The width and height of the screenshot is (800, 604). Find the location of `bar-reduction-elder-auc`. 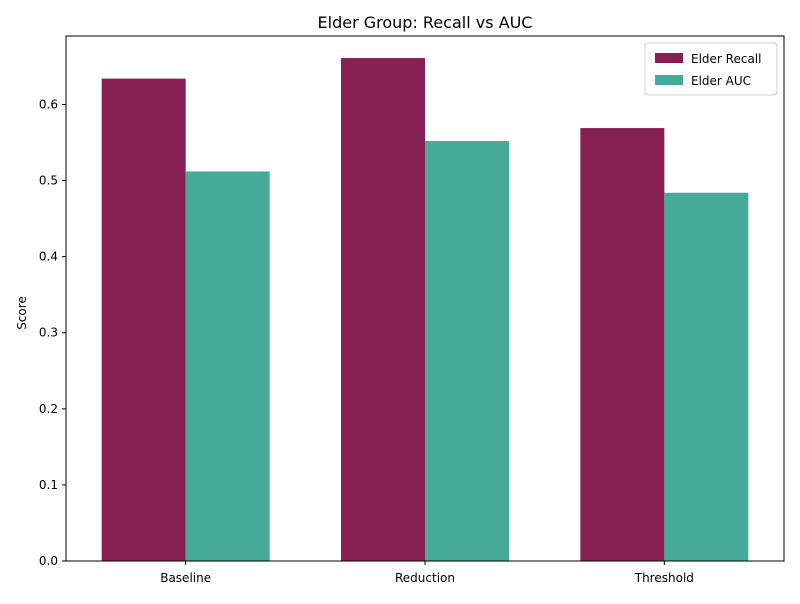

bar-reduction-elder-auc is located at coordinates (467, 351).